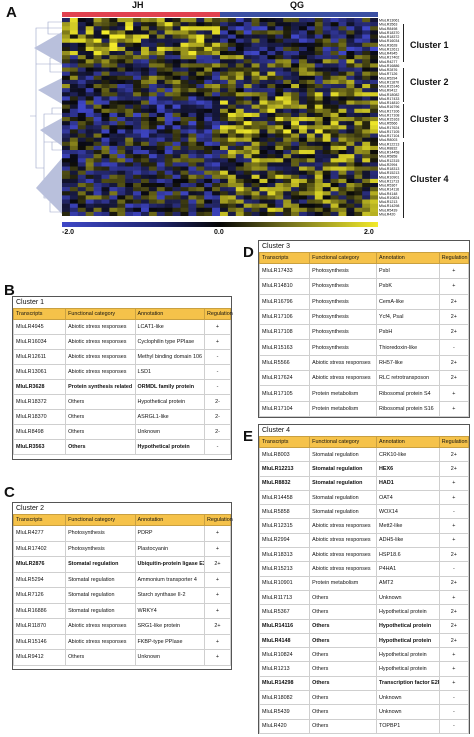  Describe the element at coordinates (343, 669) in the screenshot. I see `table-cell-category: Others` at that location.